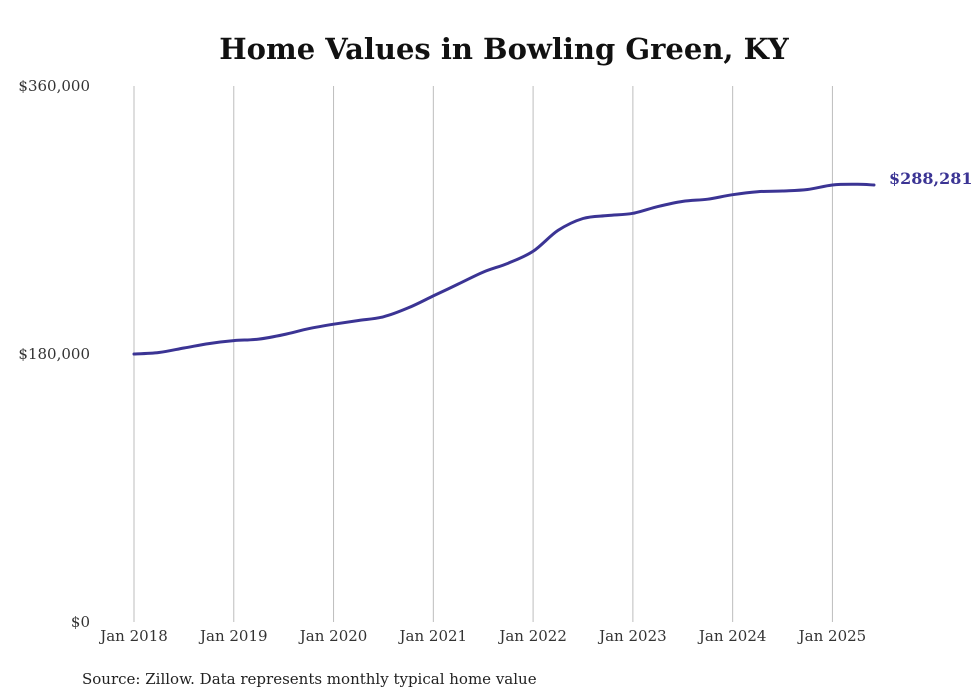  I want to click on x-tick-label: Jan 2019, so click(233, 636).